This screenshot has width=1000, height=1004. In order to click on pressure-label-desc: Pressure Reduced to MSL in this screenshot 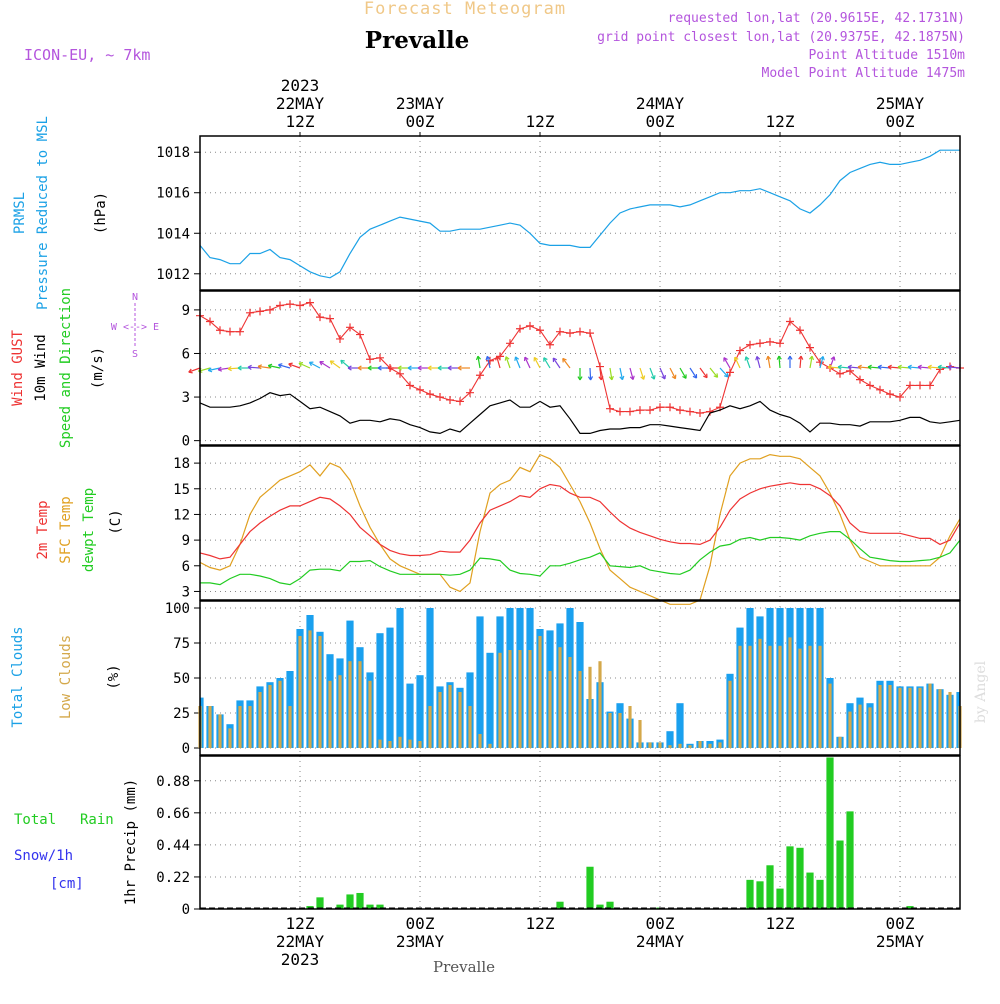, I will do `click(43, 213)`.